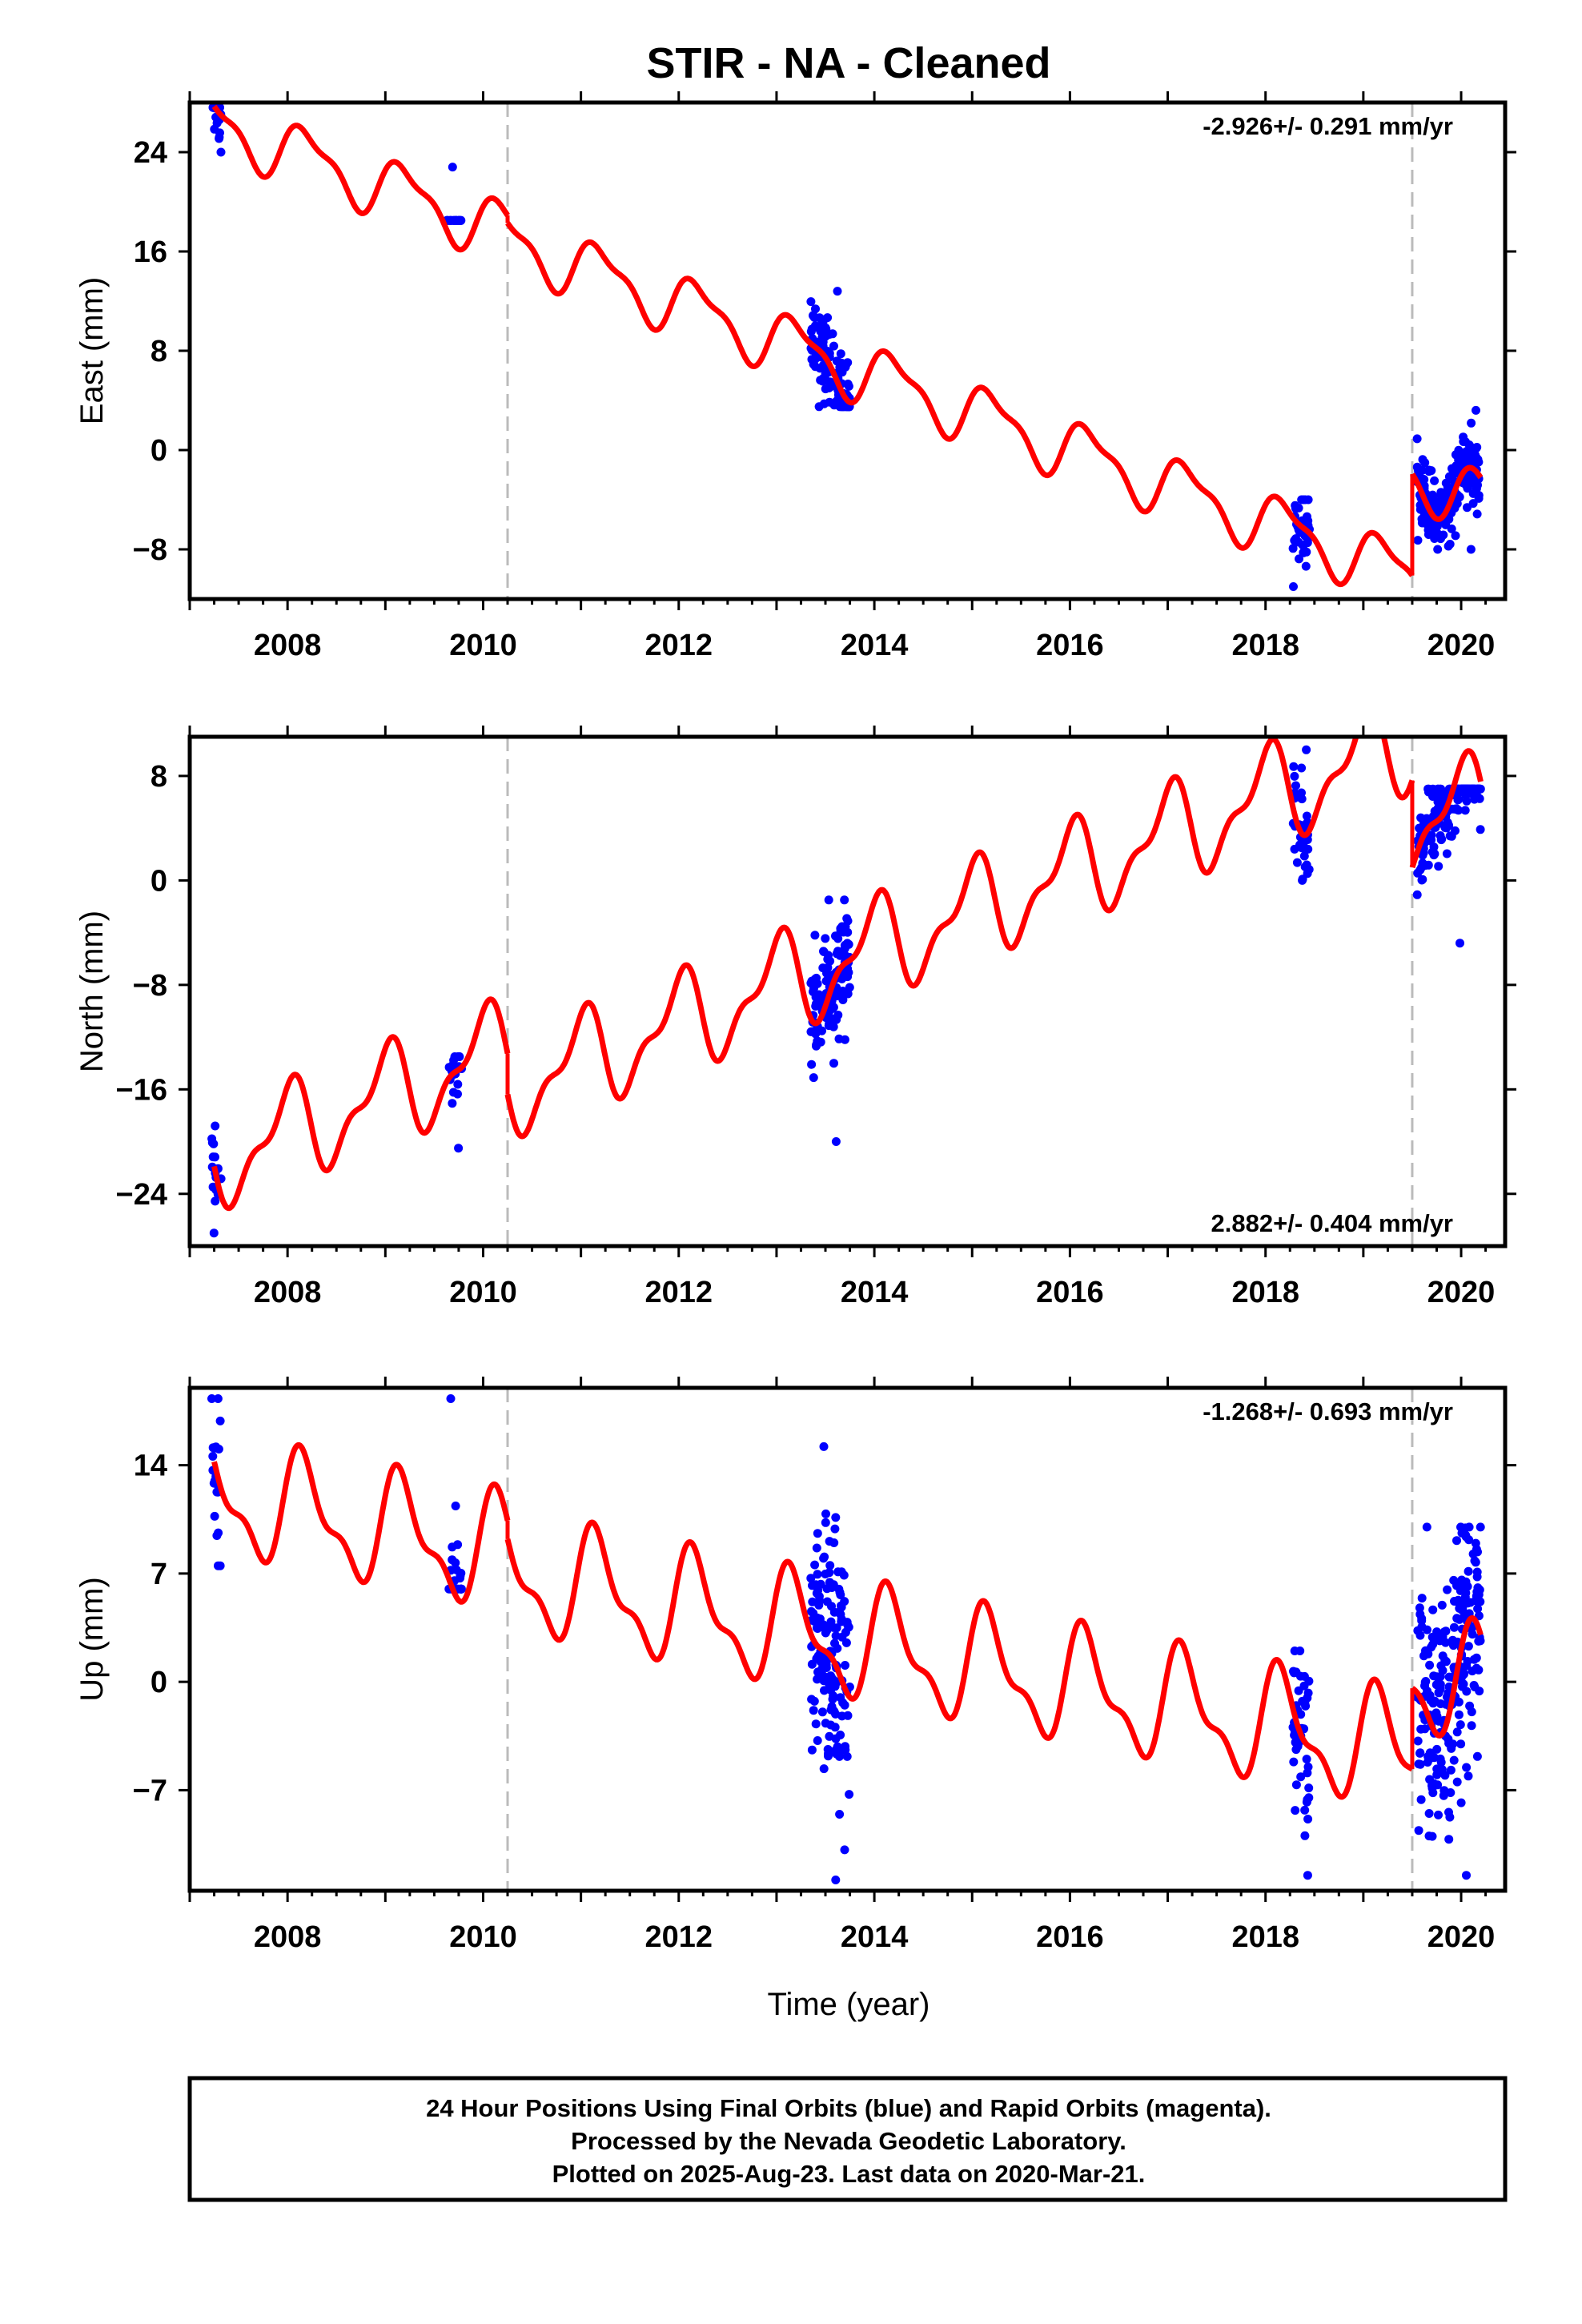 This screenshot has width=1582, height=2324. What do you see at coordinates (1328, 1411) in the screenshot?
I see `rate-label: -1.268+/- 0.693 mm/yr` at bounding box center [1328, 1411].